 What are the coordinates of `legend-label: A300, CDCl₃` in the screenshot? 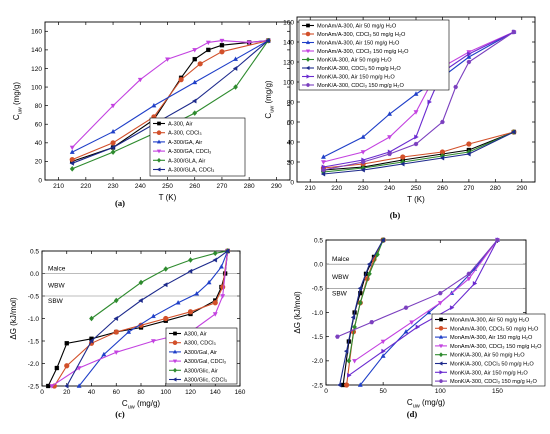 It's located at (200, 344).